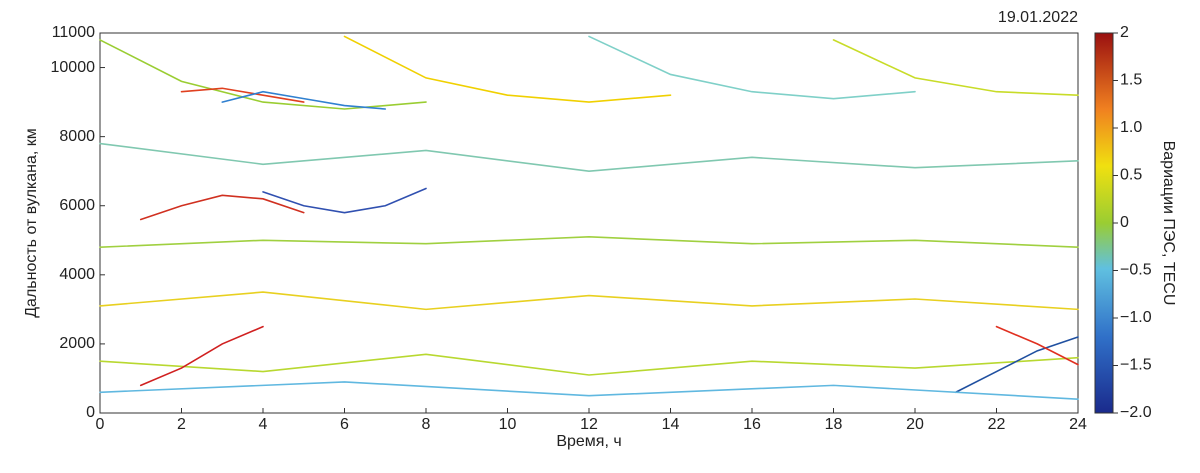 This screenshot has height=473, width=1200. I want to click on x-tick-label: 12, so click(589, 424).